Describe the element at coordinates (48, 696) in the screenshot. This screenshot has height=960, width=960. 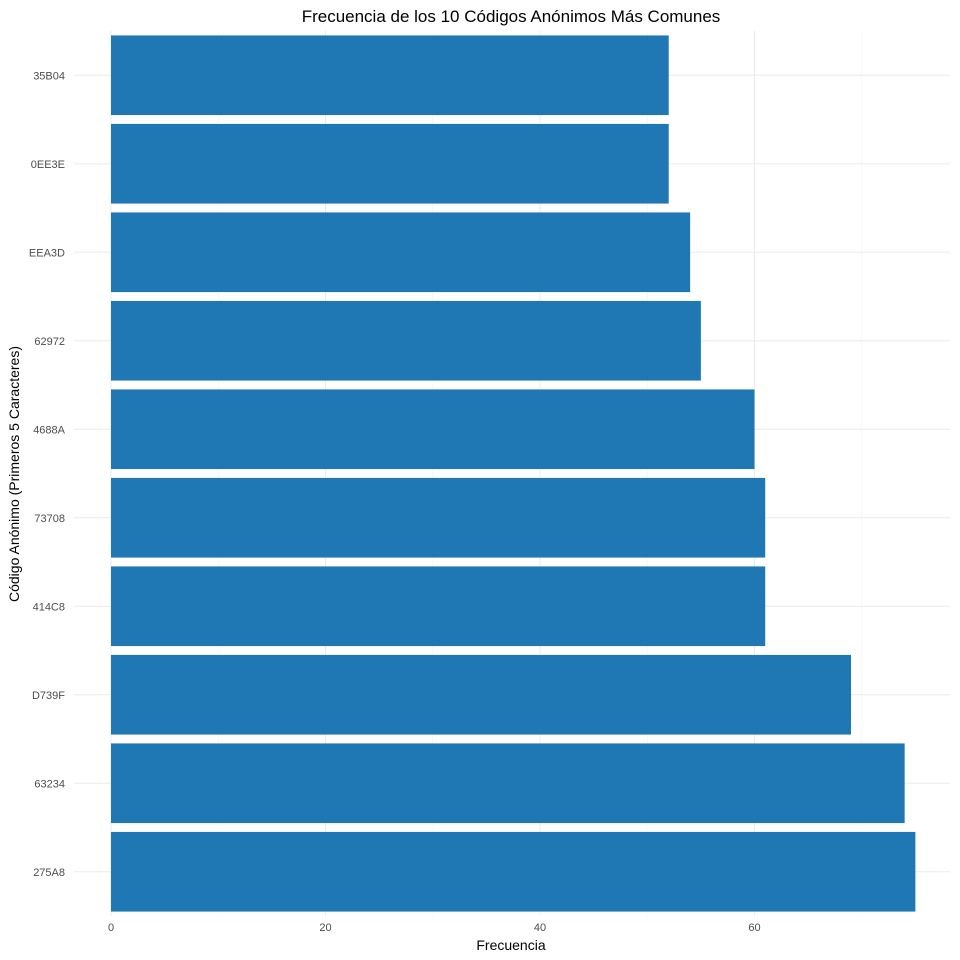
I see `y-tick-label: D739F` at that location.